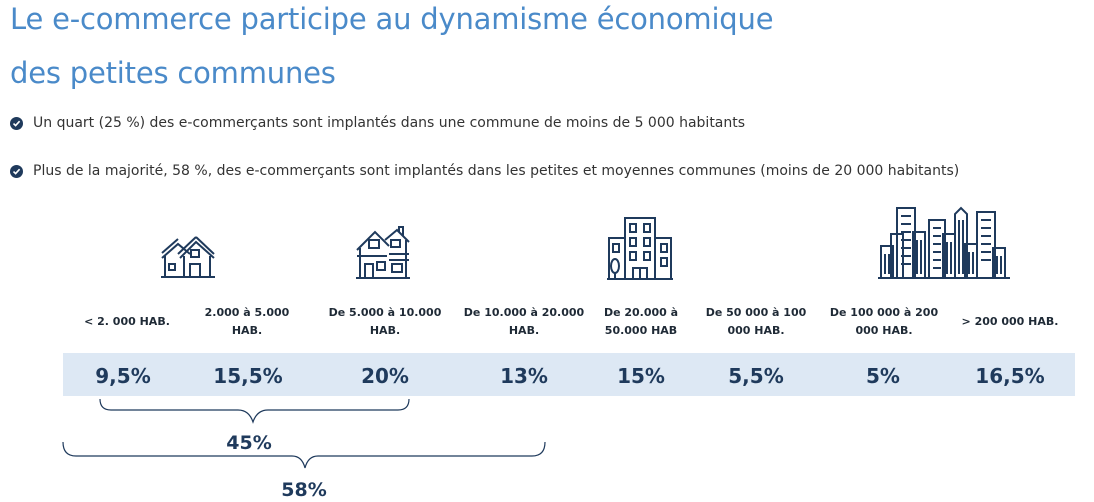 This screenshot has height=502, width=1094. What do you see at coordinates (173, 73) in the screenshot?
I see `page-subtitle: des petites communes` at bounding box center [173, 73].